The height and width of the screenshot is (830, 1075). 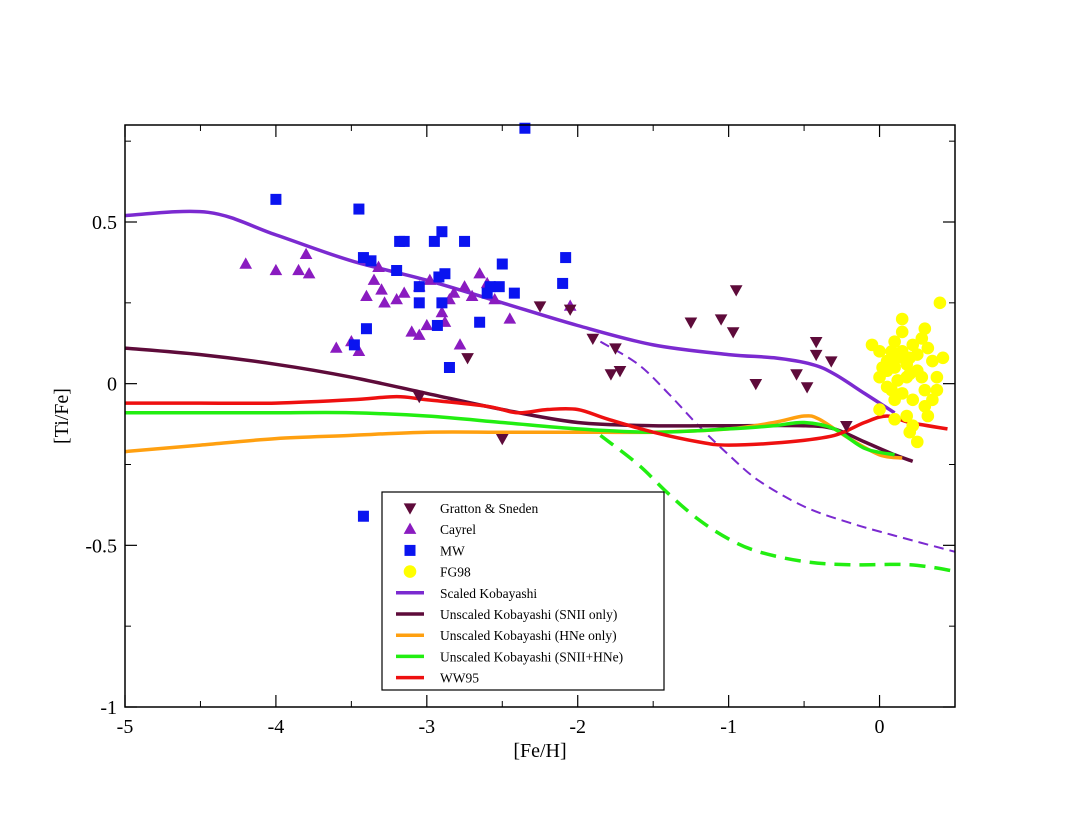 What do you see at coordinates (101, 546) in the screenshot?
I see `y-tick-label: -0.5` at bounding box center [101, 546].